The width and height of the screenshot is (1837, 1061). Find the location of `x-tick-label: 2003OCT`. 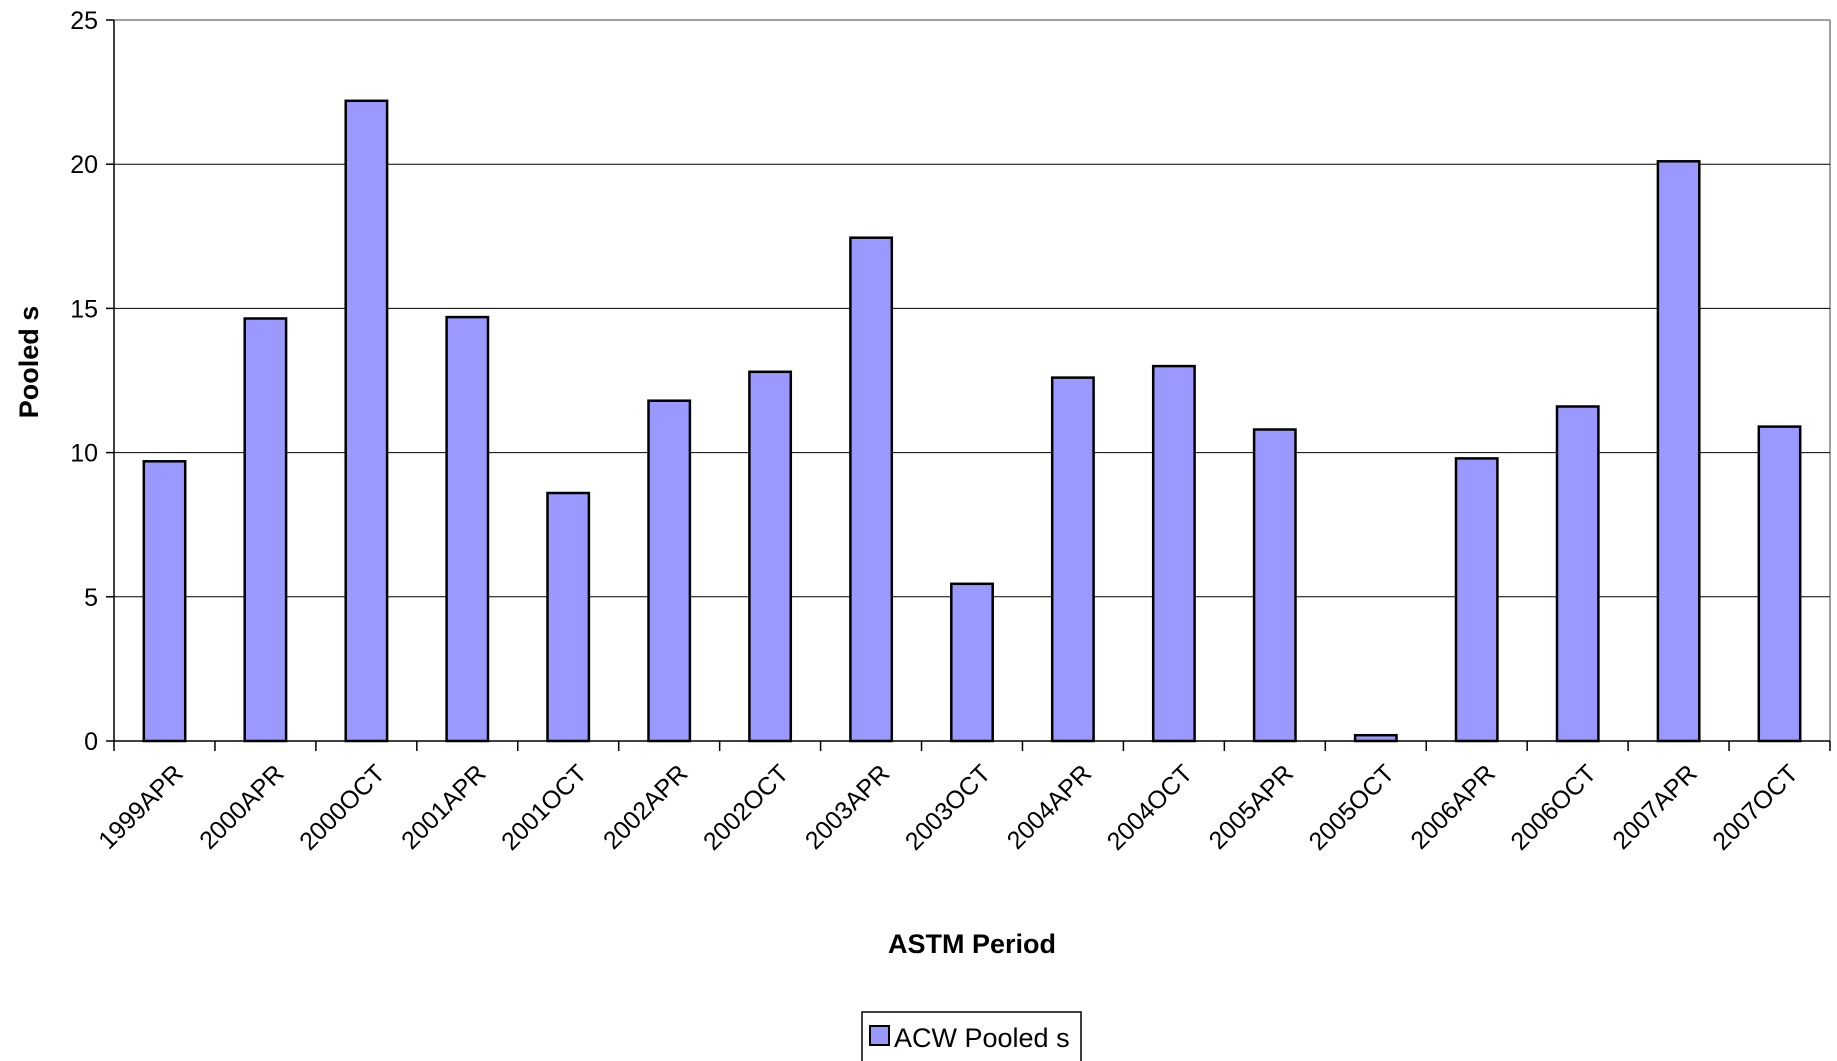

x-tick-label: 2003OCT is located at coordinates (948, 807).